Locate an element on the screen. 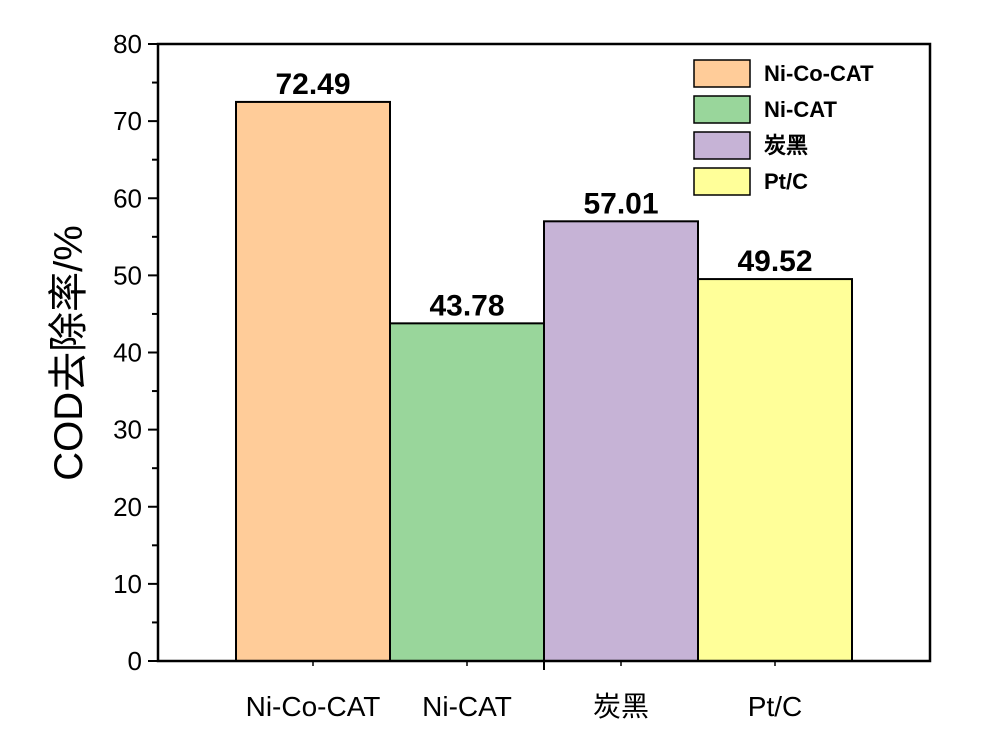  x-tick-label: Pt/C is located at coordinates (775, 706).